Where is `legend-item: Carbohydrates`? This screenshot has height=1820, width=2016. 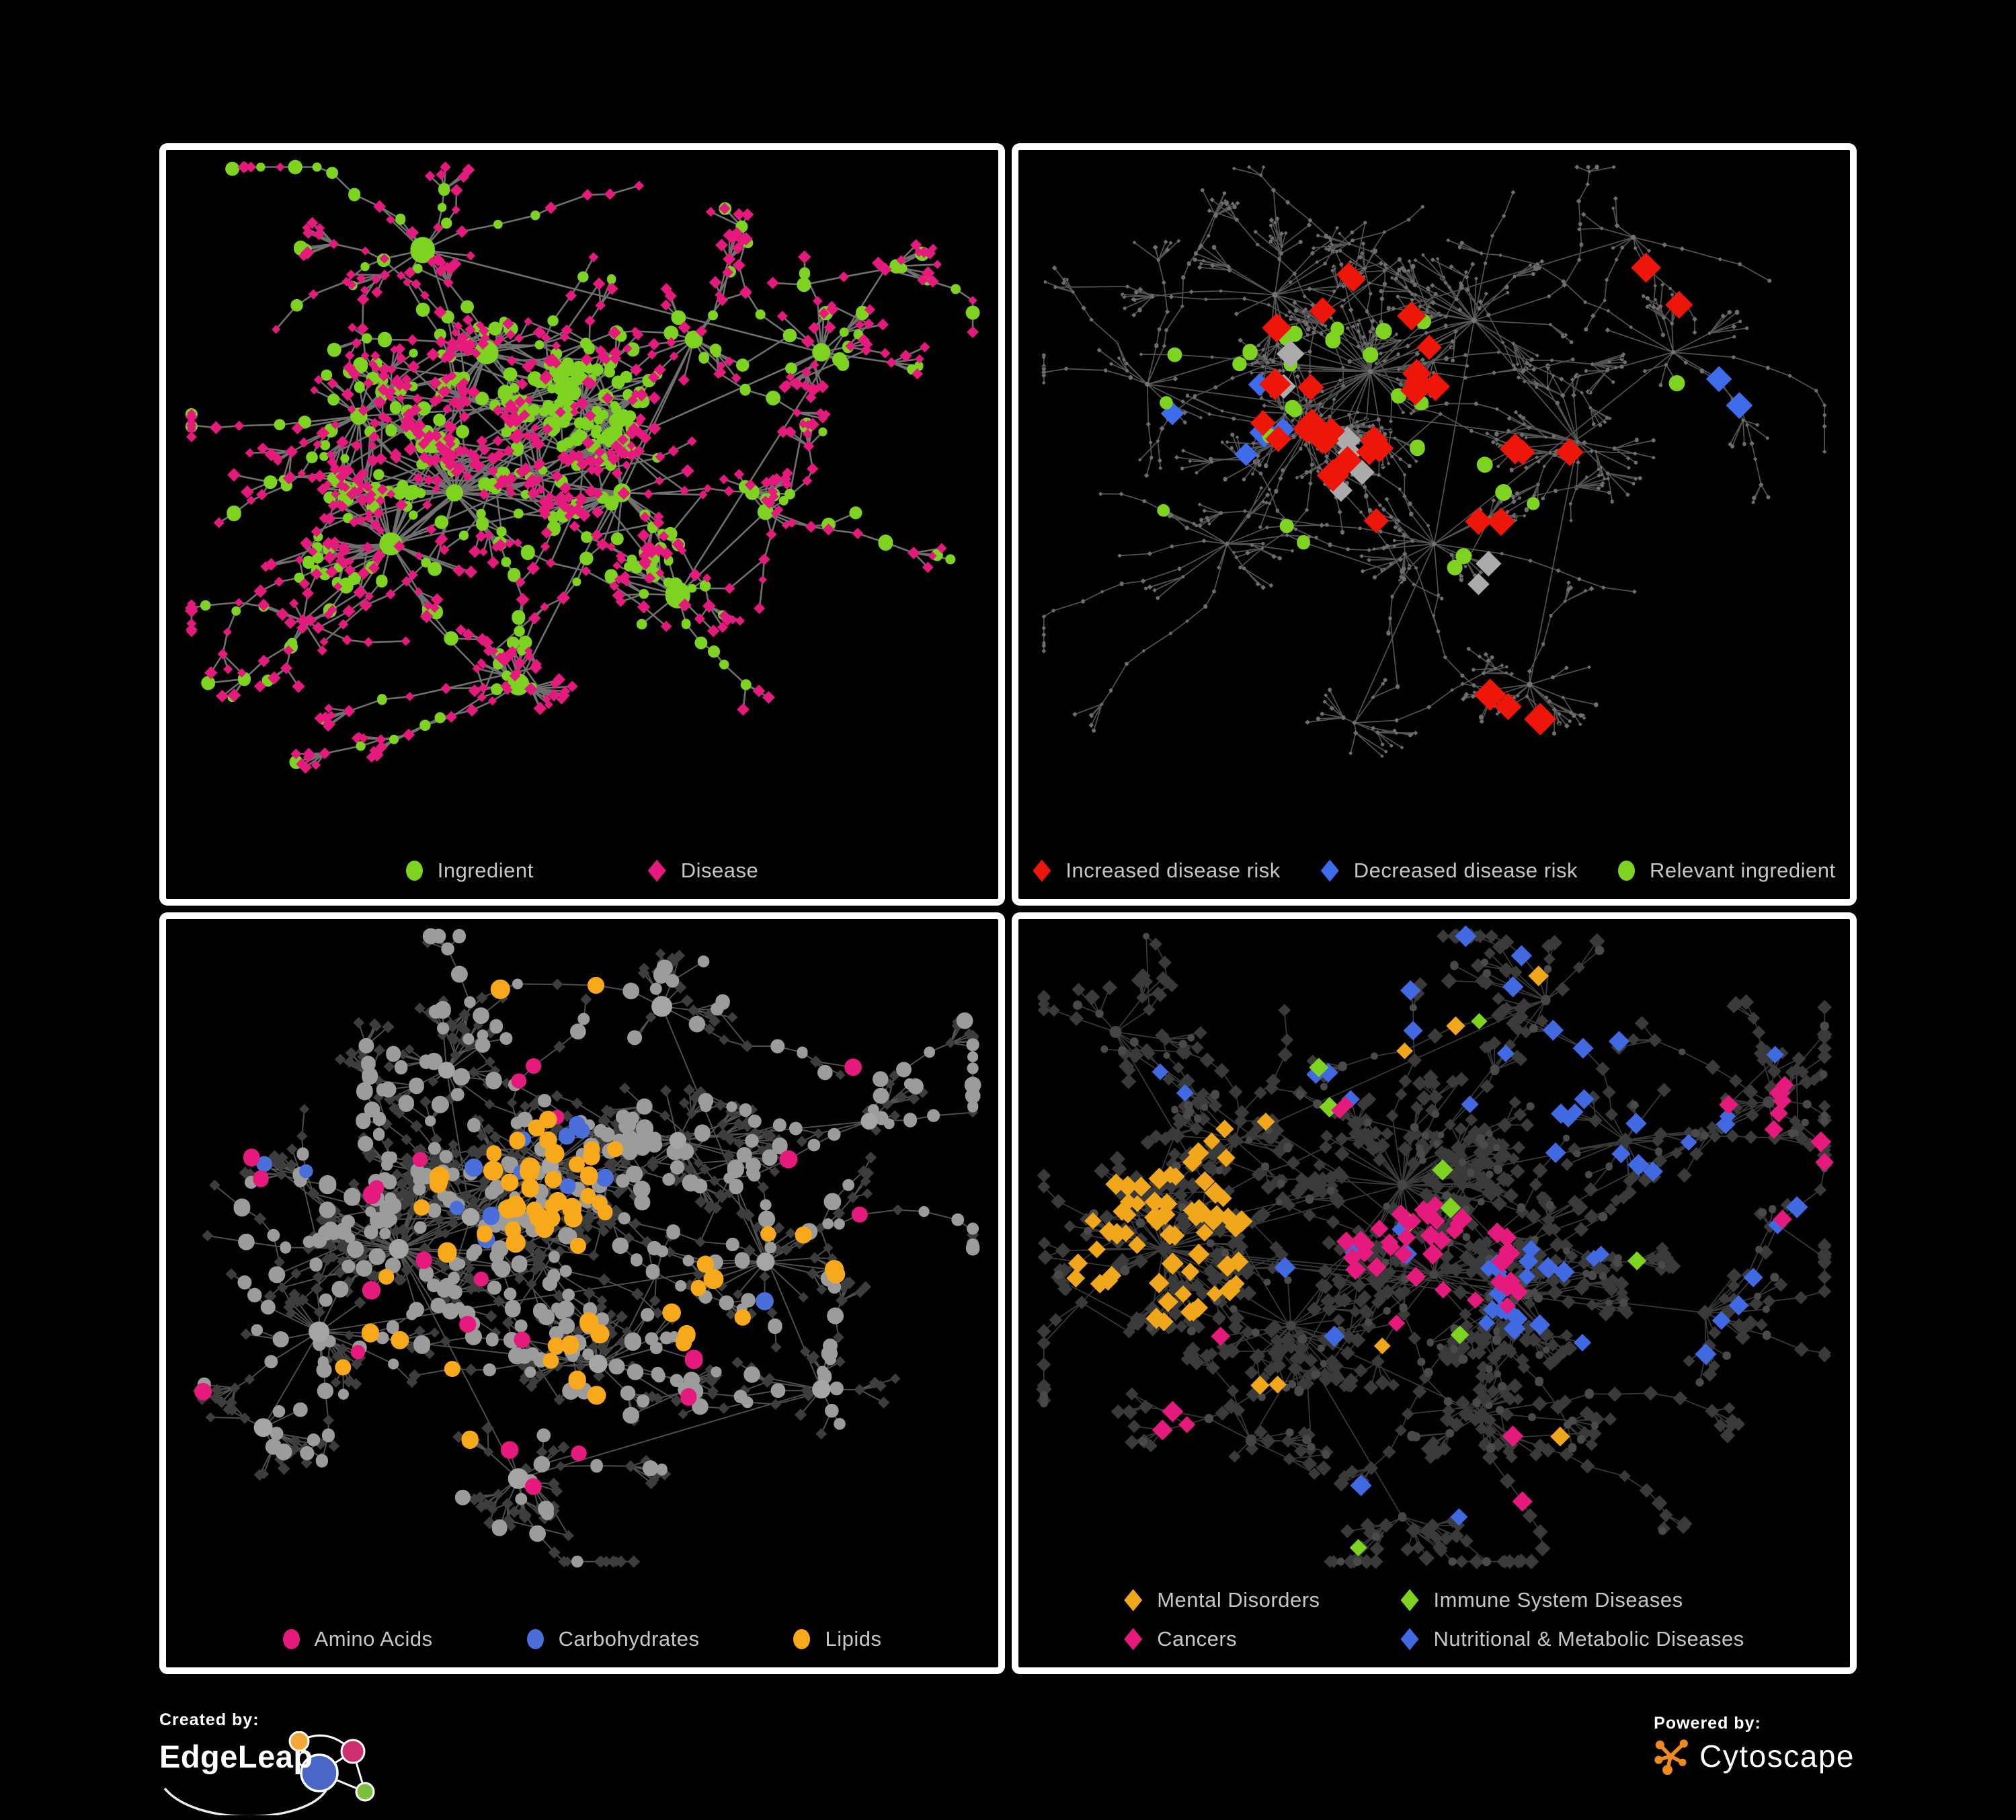
legend-item: Carbohydrates is located at coordinates (613, 1639).